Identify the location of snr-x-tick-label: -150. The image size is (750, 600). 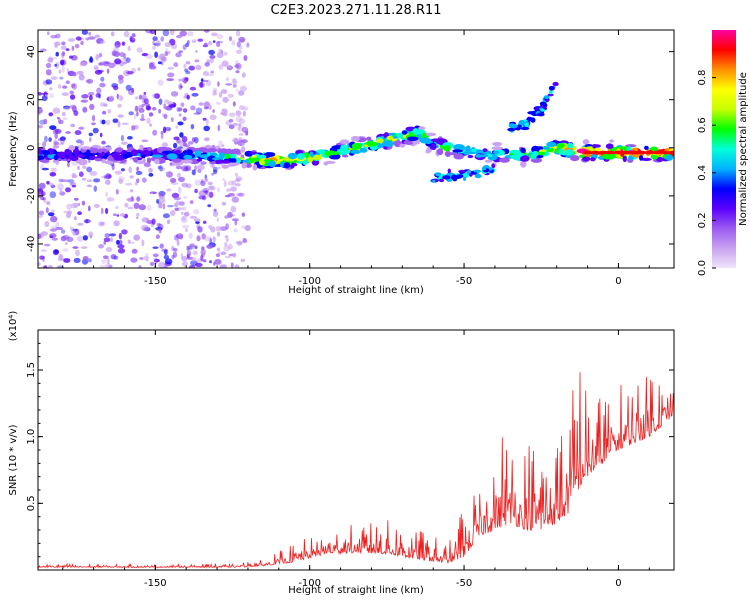
(155, 583).